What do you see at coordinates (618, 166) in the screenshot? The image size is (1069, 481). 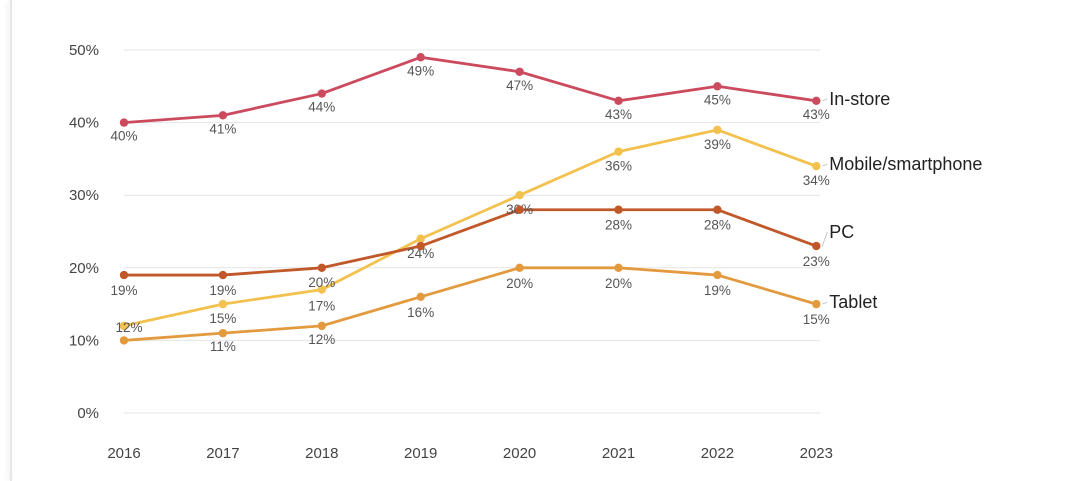 I see `data-label: 36%` at bounding box center [618, 166].